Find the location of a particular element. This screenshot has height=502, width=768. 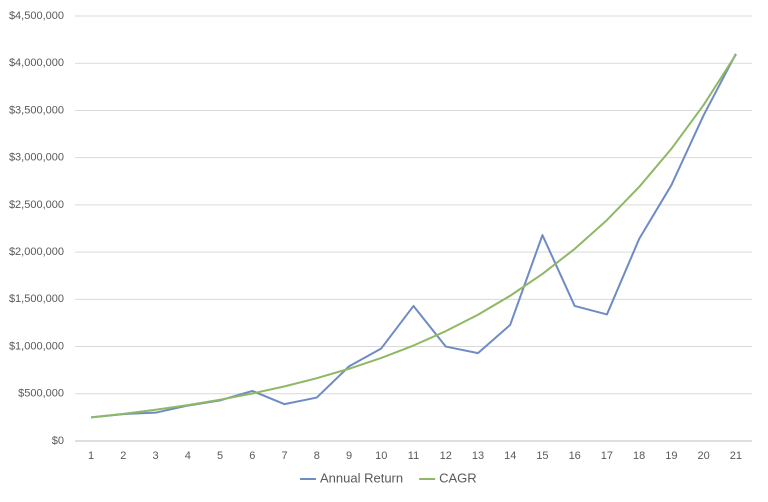

y-tick-label: $0 is located at coordinates (58, 441).